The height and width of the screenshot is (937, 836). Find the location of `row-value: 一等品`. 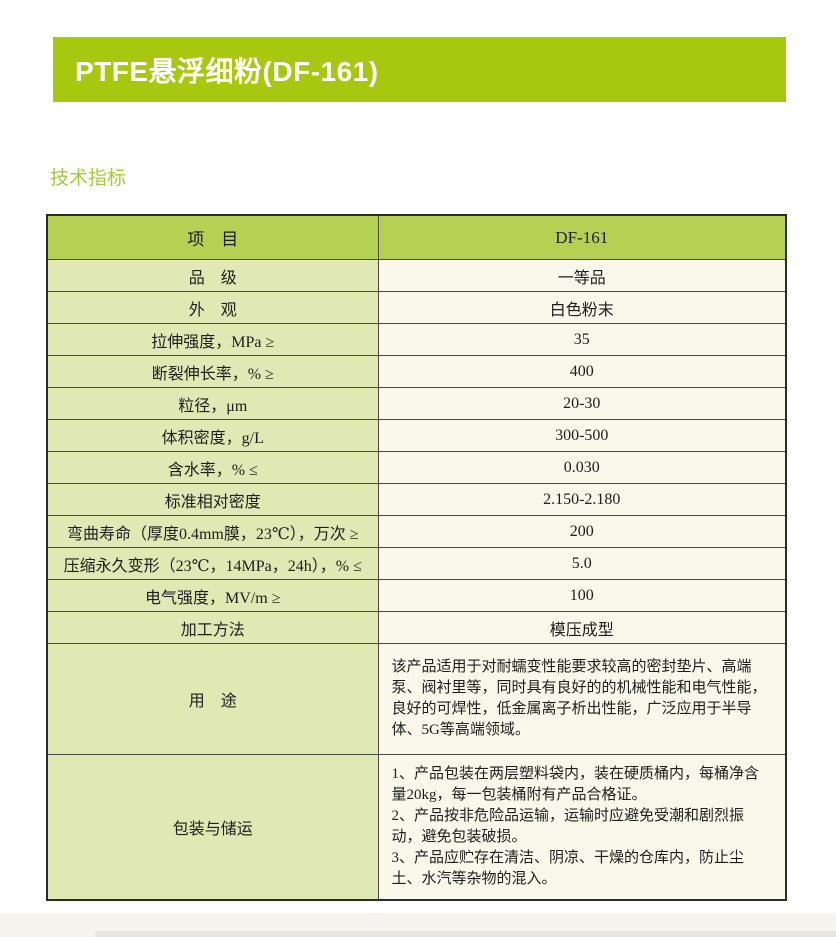

row-value: 一等品 is located at coordinates (582, 275).